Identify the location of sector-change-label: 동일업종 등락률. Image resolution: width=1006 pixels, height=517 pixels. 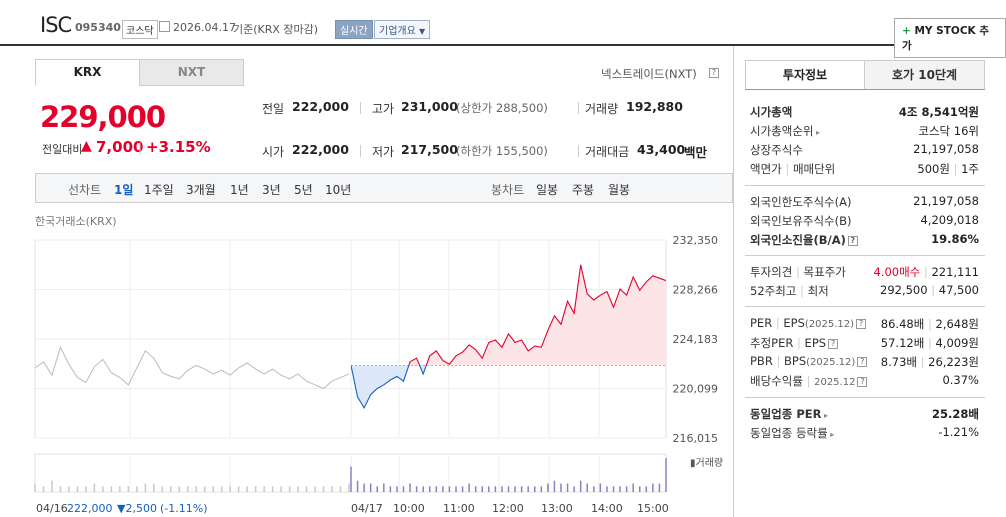
(789, 433).